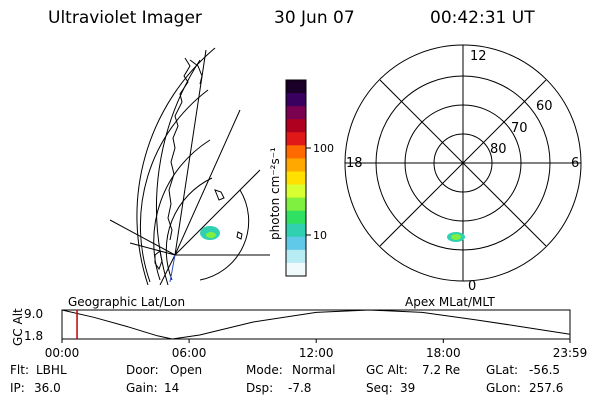  I want to click on altitude-xtick-label: 23:59, so click(570, 353).